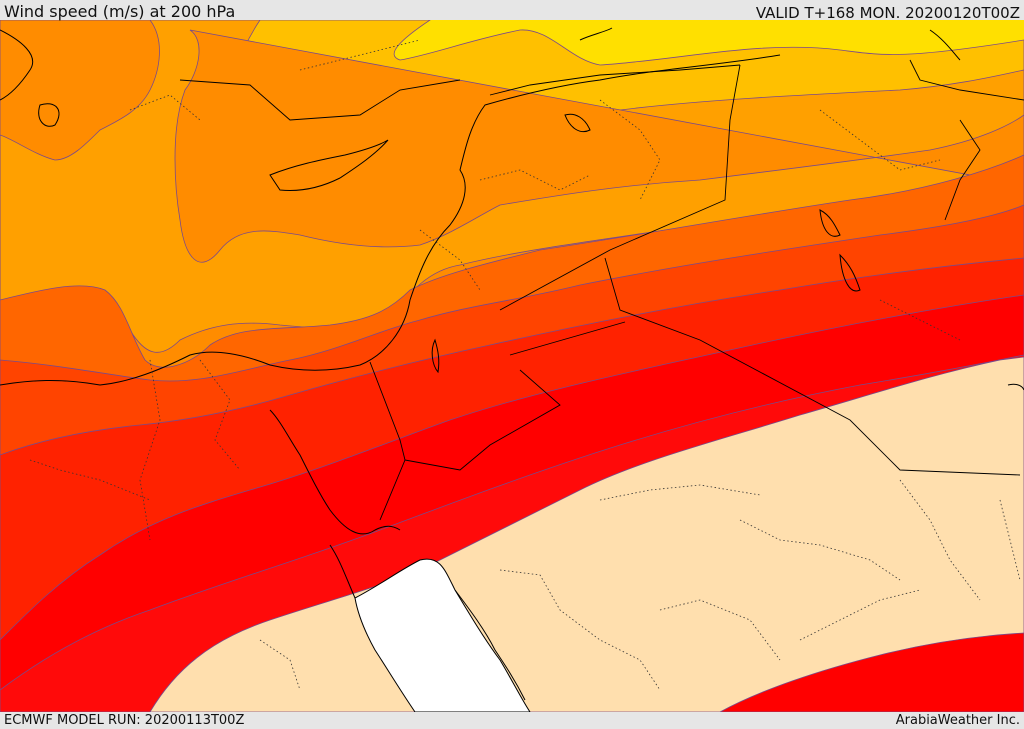 The height and width of the screenshot is (729, 1024). I want to click on model-run: ECMWF MODEL RUN: 20200113T00Z, so click(124, 720).